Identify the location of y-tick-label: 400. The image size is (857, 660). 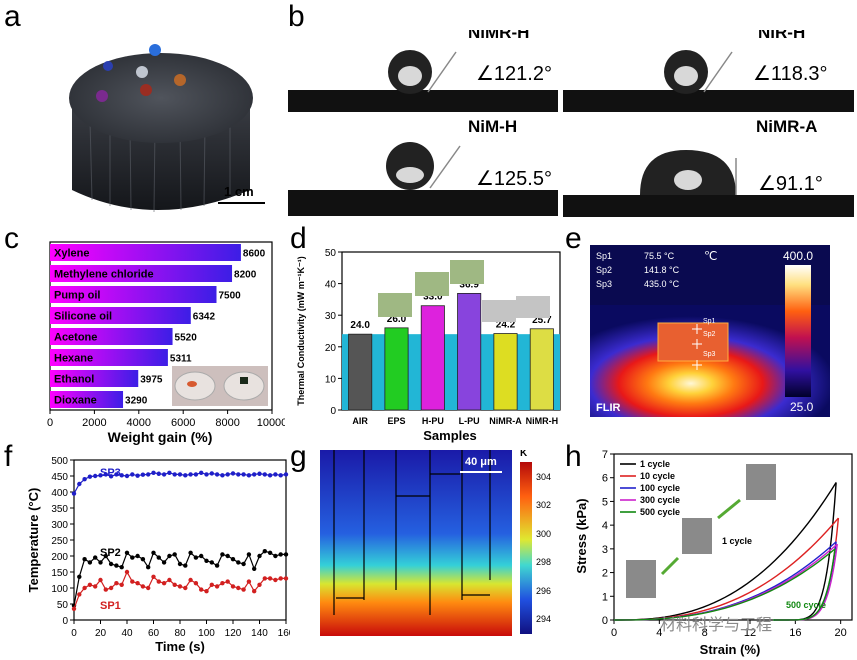
(59, 493).